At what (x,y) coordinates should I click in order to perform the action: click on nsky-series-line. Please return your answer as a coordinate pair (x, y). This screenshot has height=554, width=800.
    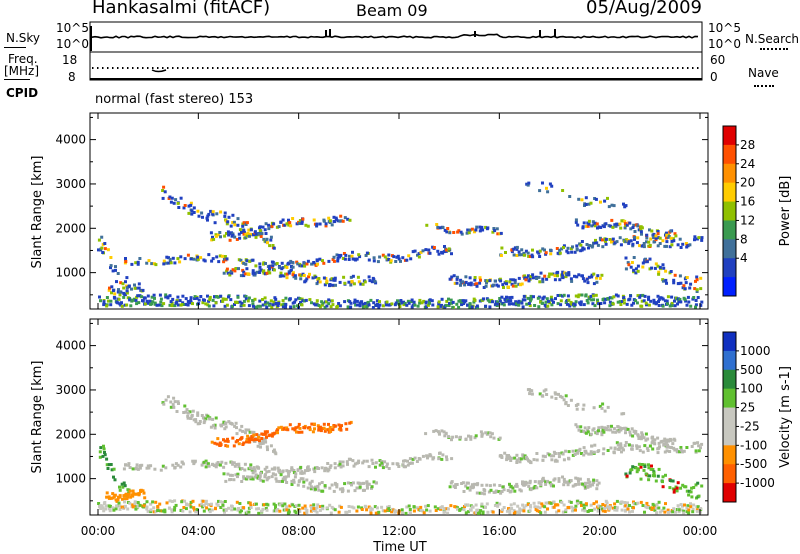
    Looking at the image, I should click on (395, 36).